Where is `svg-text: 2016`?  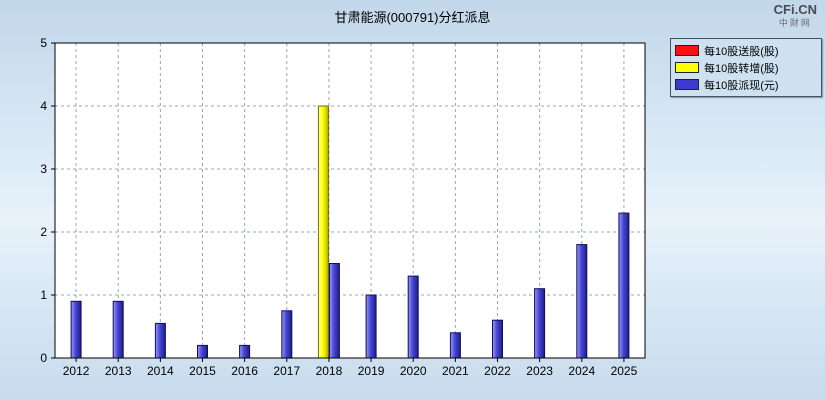 svg-text: 2016 is located at coordinates (244, 371).